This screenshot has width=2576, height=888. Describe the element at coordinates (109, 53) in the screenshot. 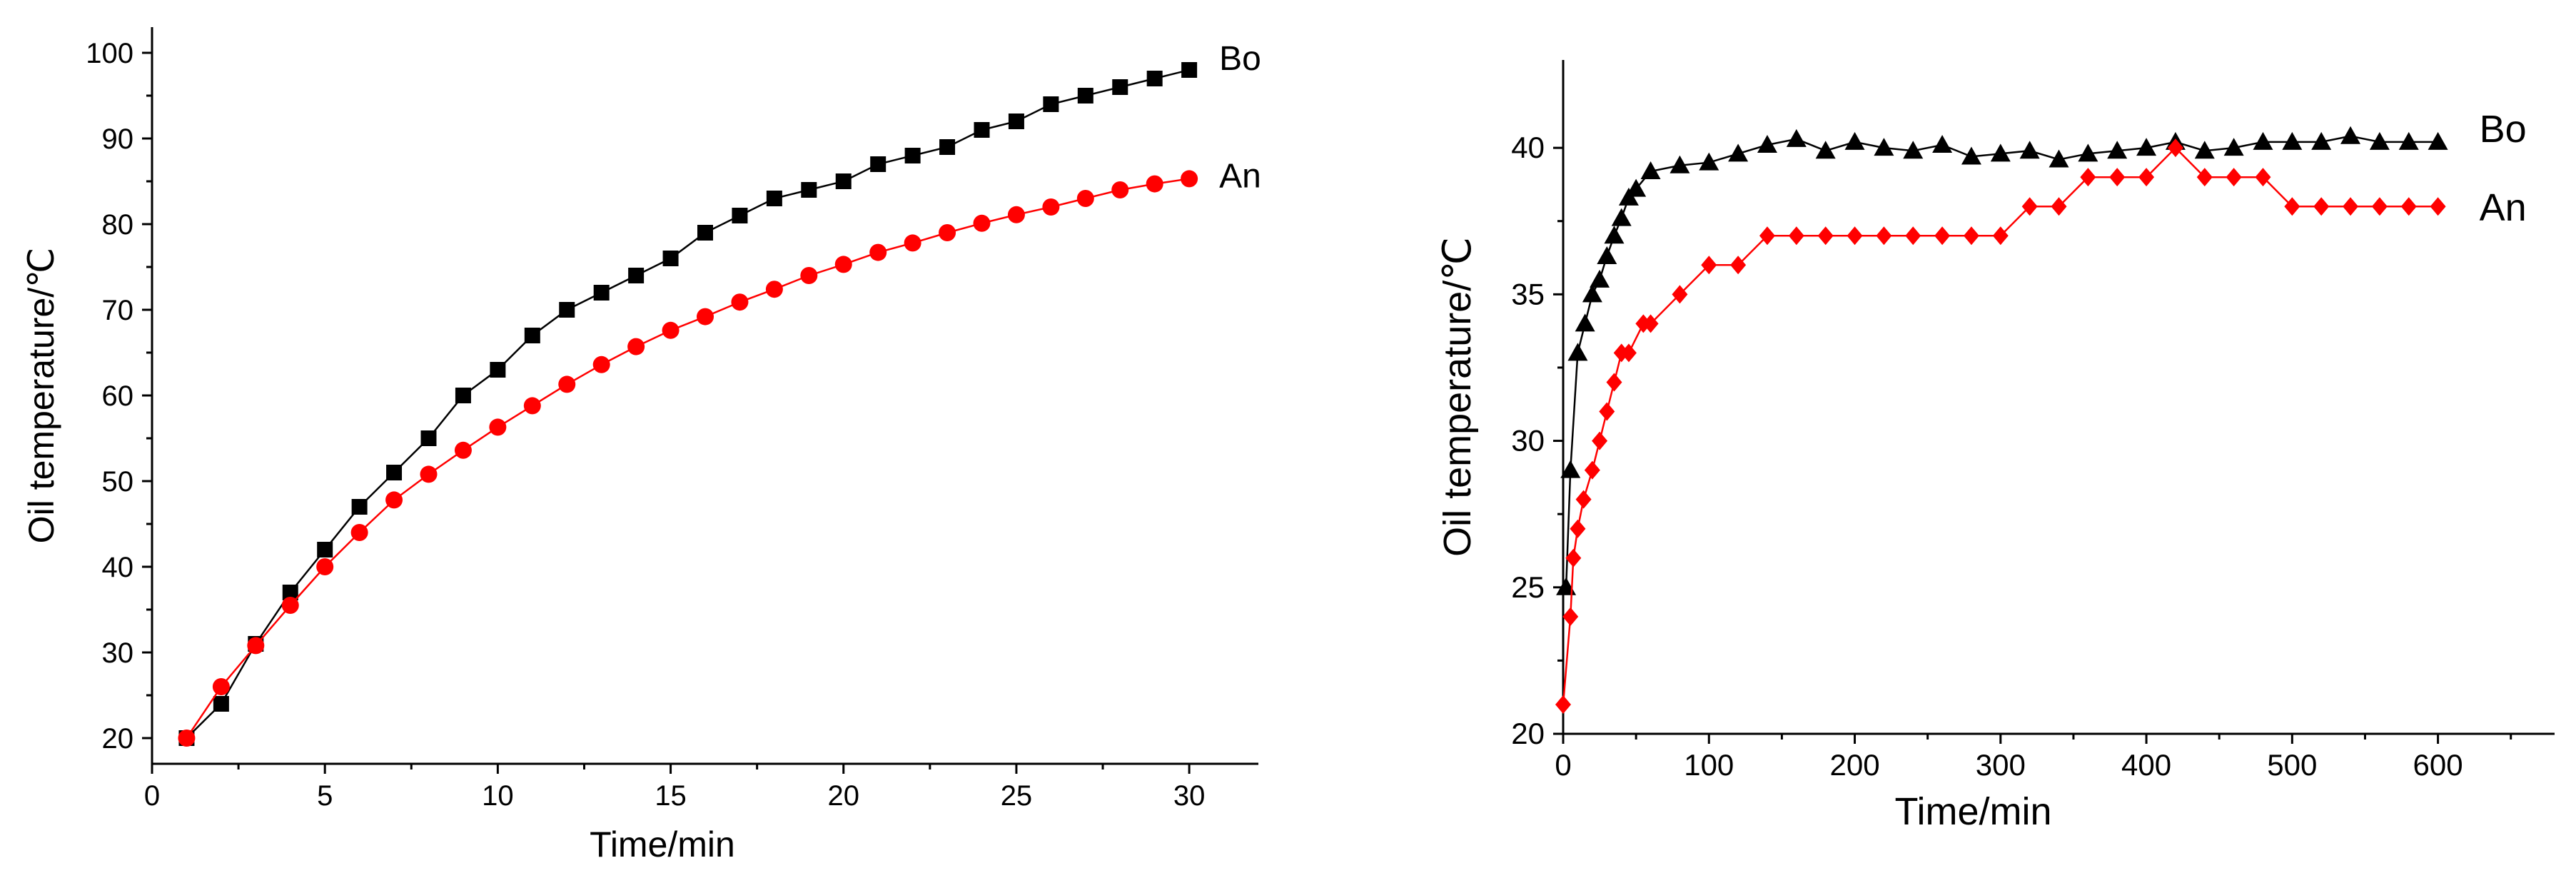

I see `y-tick-label: 100` at that location.